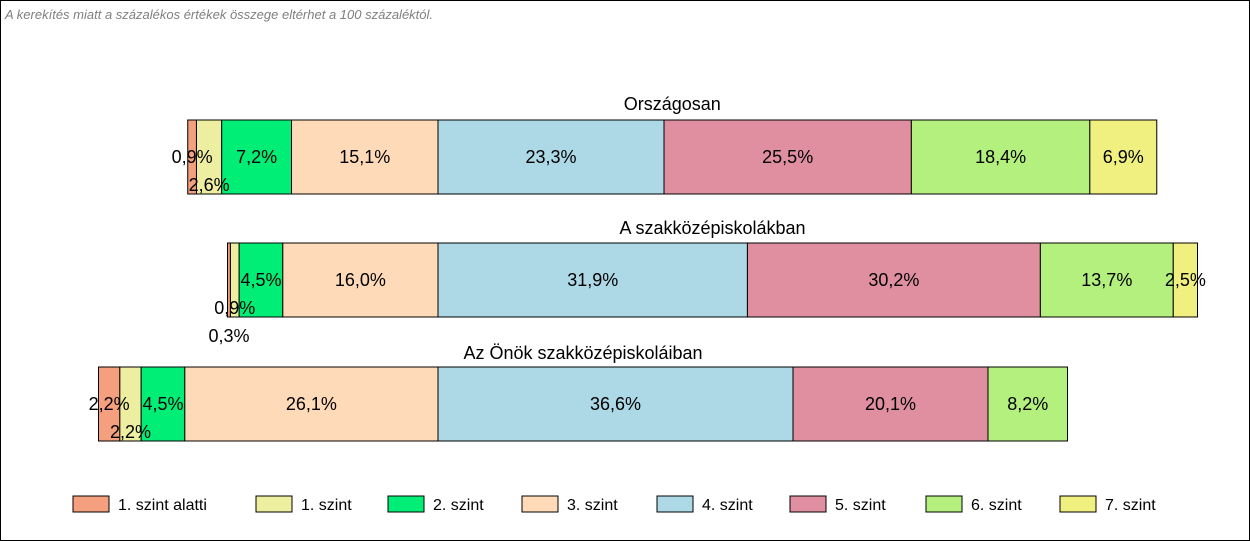 The image size is (1250, 541). I want to click on data-label: 20,1%, so click(890, 404).